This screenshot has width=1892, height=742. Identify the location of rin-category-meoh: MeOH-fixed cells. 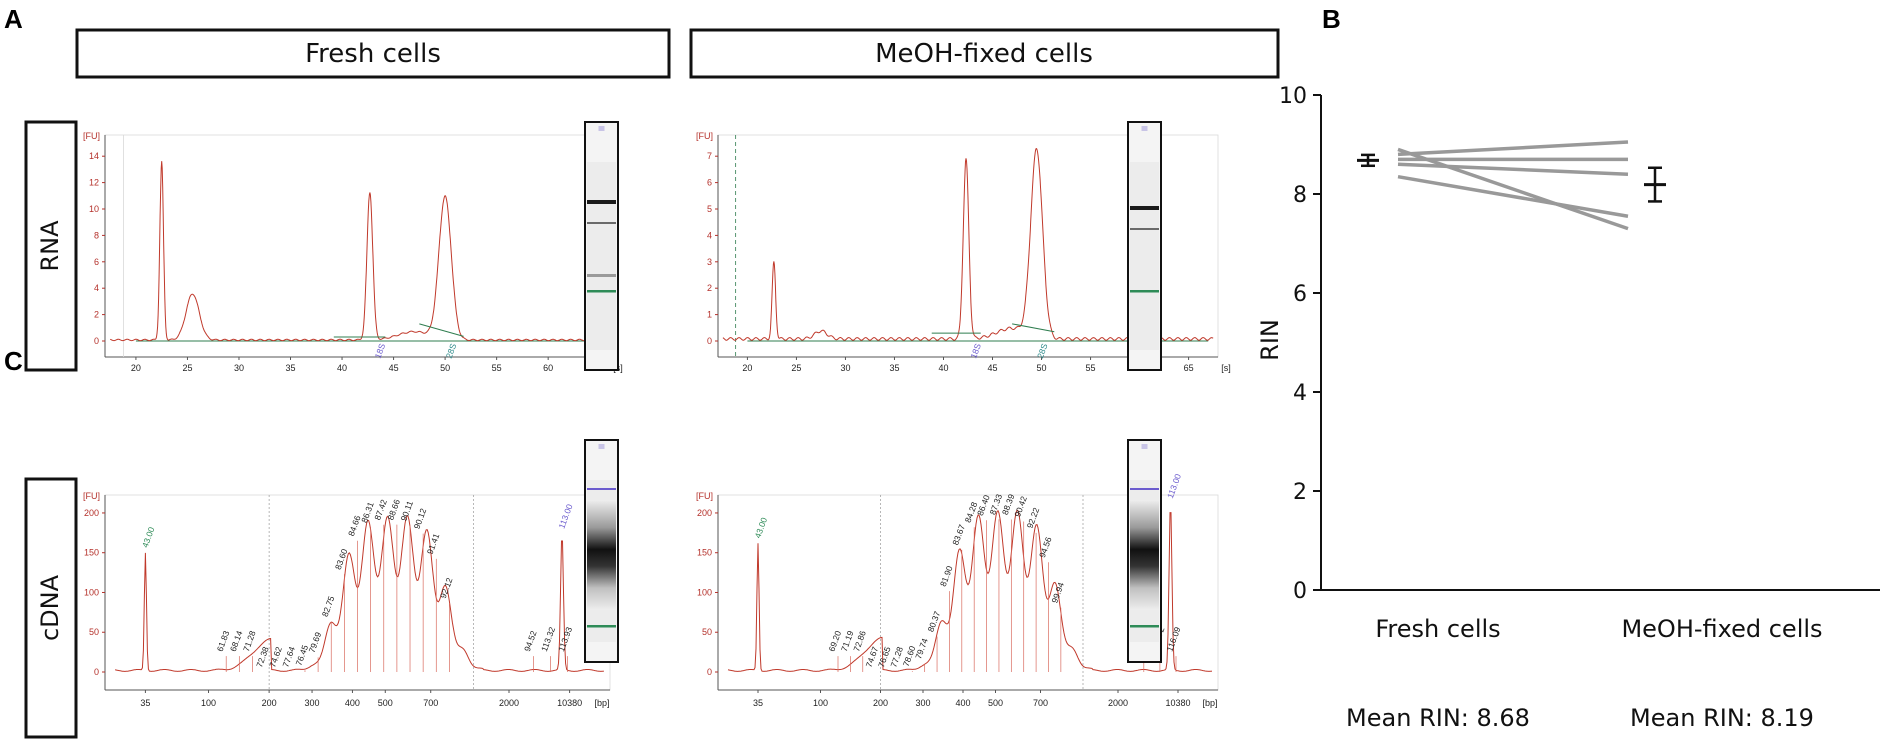
(1721, 629).